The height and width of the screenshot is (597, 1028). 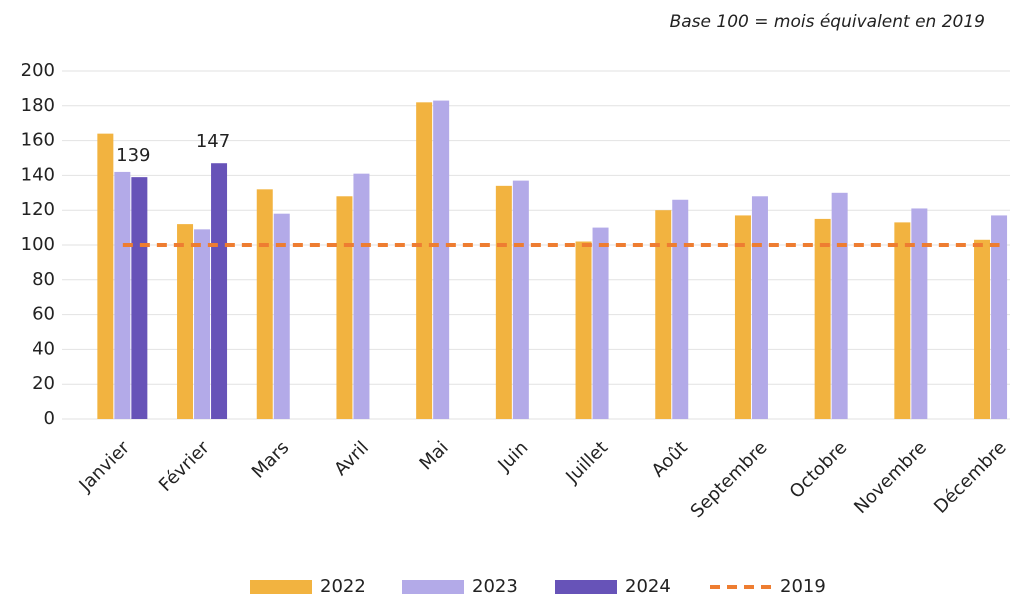 I want to click on x-tick-label: Juillet, so click(x=586, y=462).